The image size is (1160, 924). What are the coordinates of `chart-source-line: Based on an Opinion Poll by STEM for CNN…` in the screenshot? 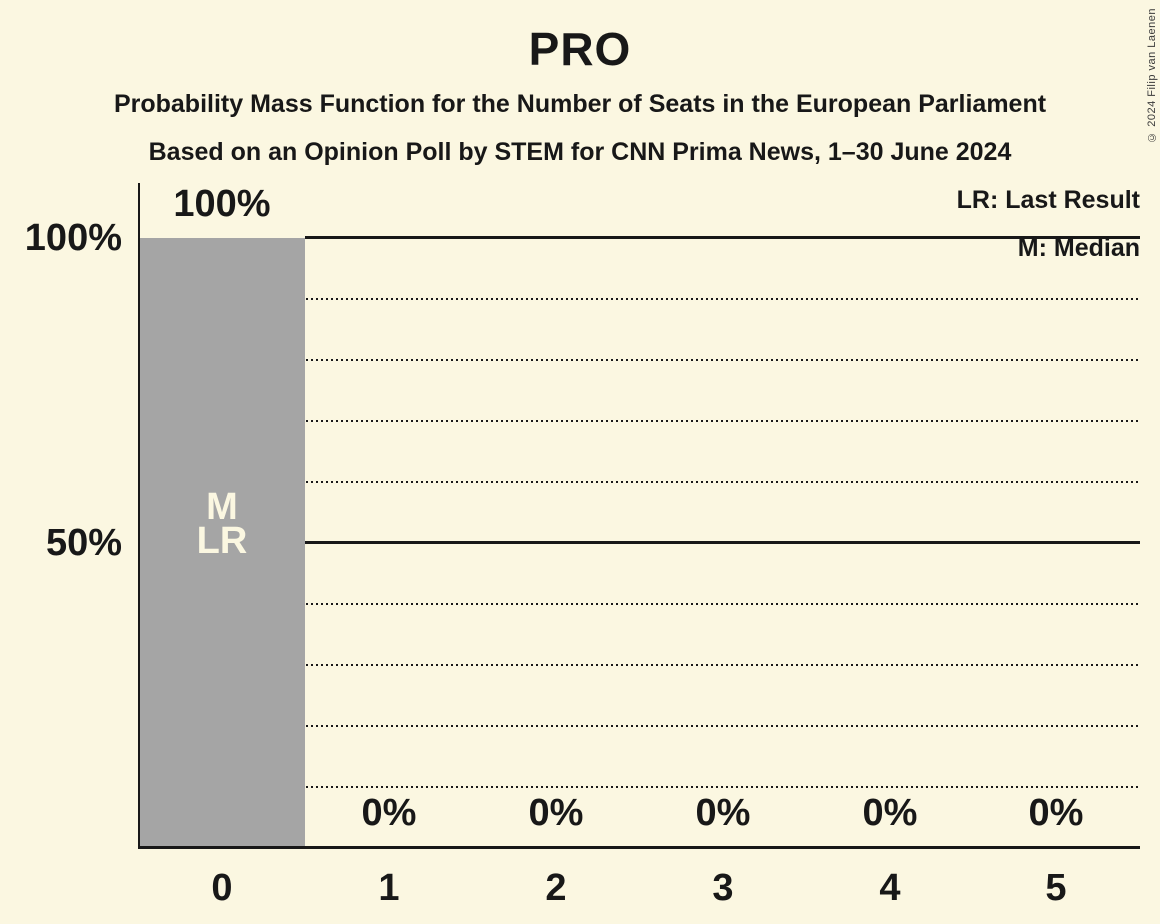 It's located at (580, 152).